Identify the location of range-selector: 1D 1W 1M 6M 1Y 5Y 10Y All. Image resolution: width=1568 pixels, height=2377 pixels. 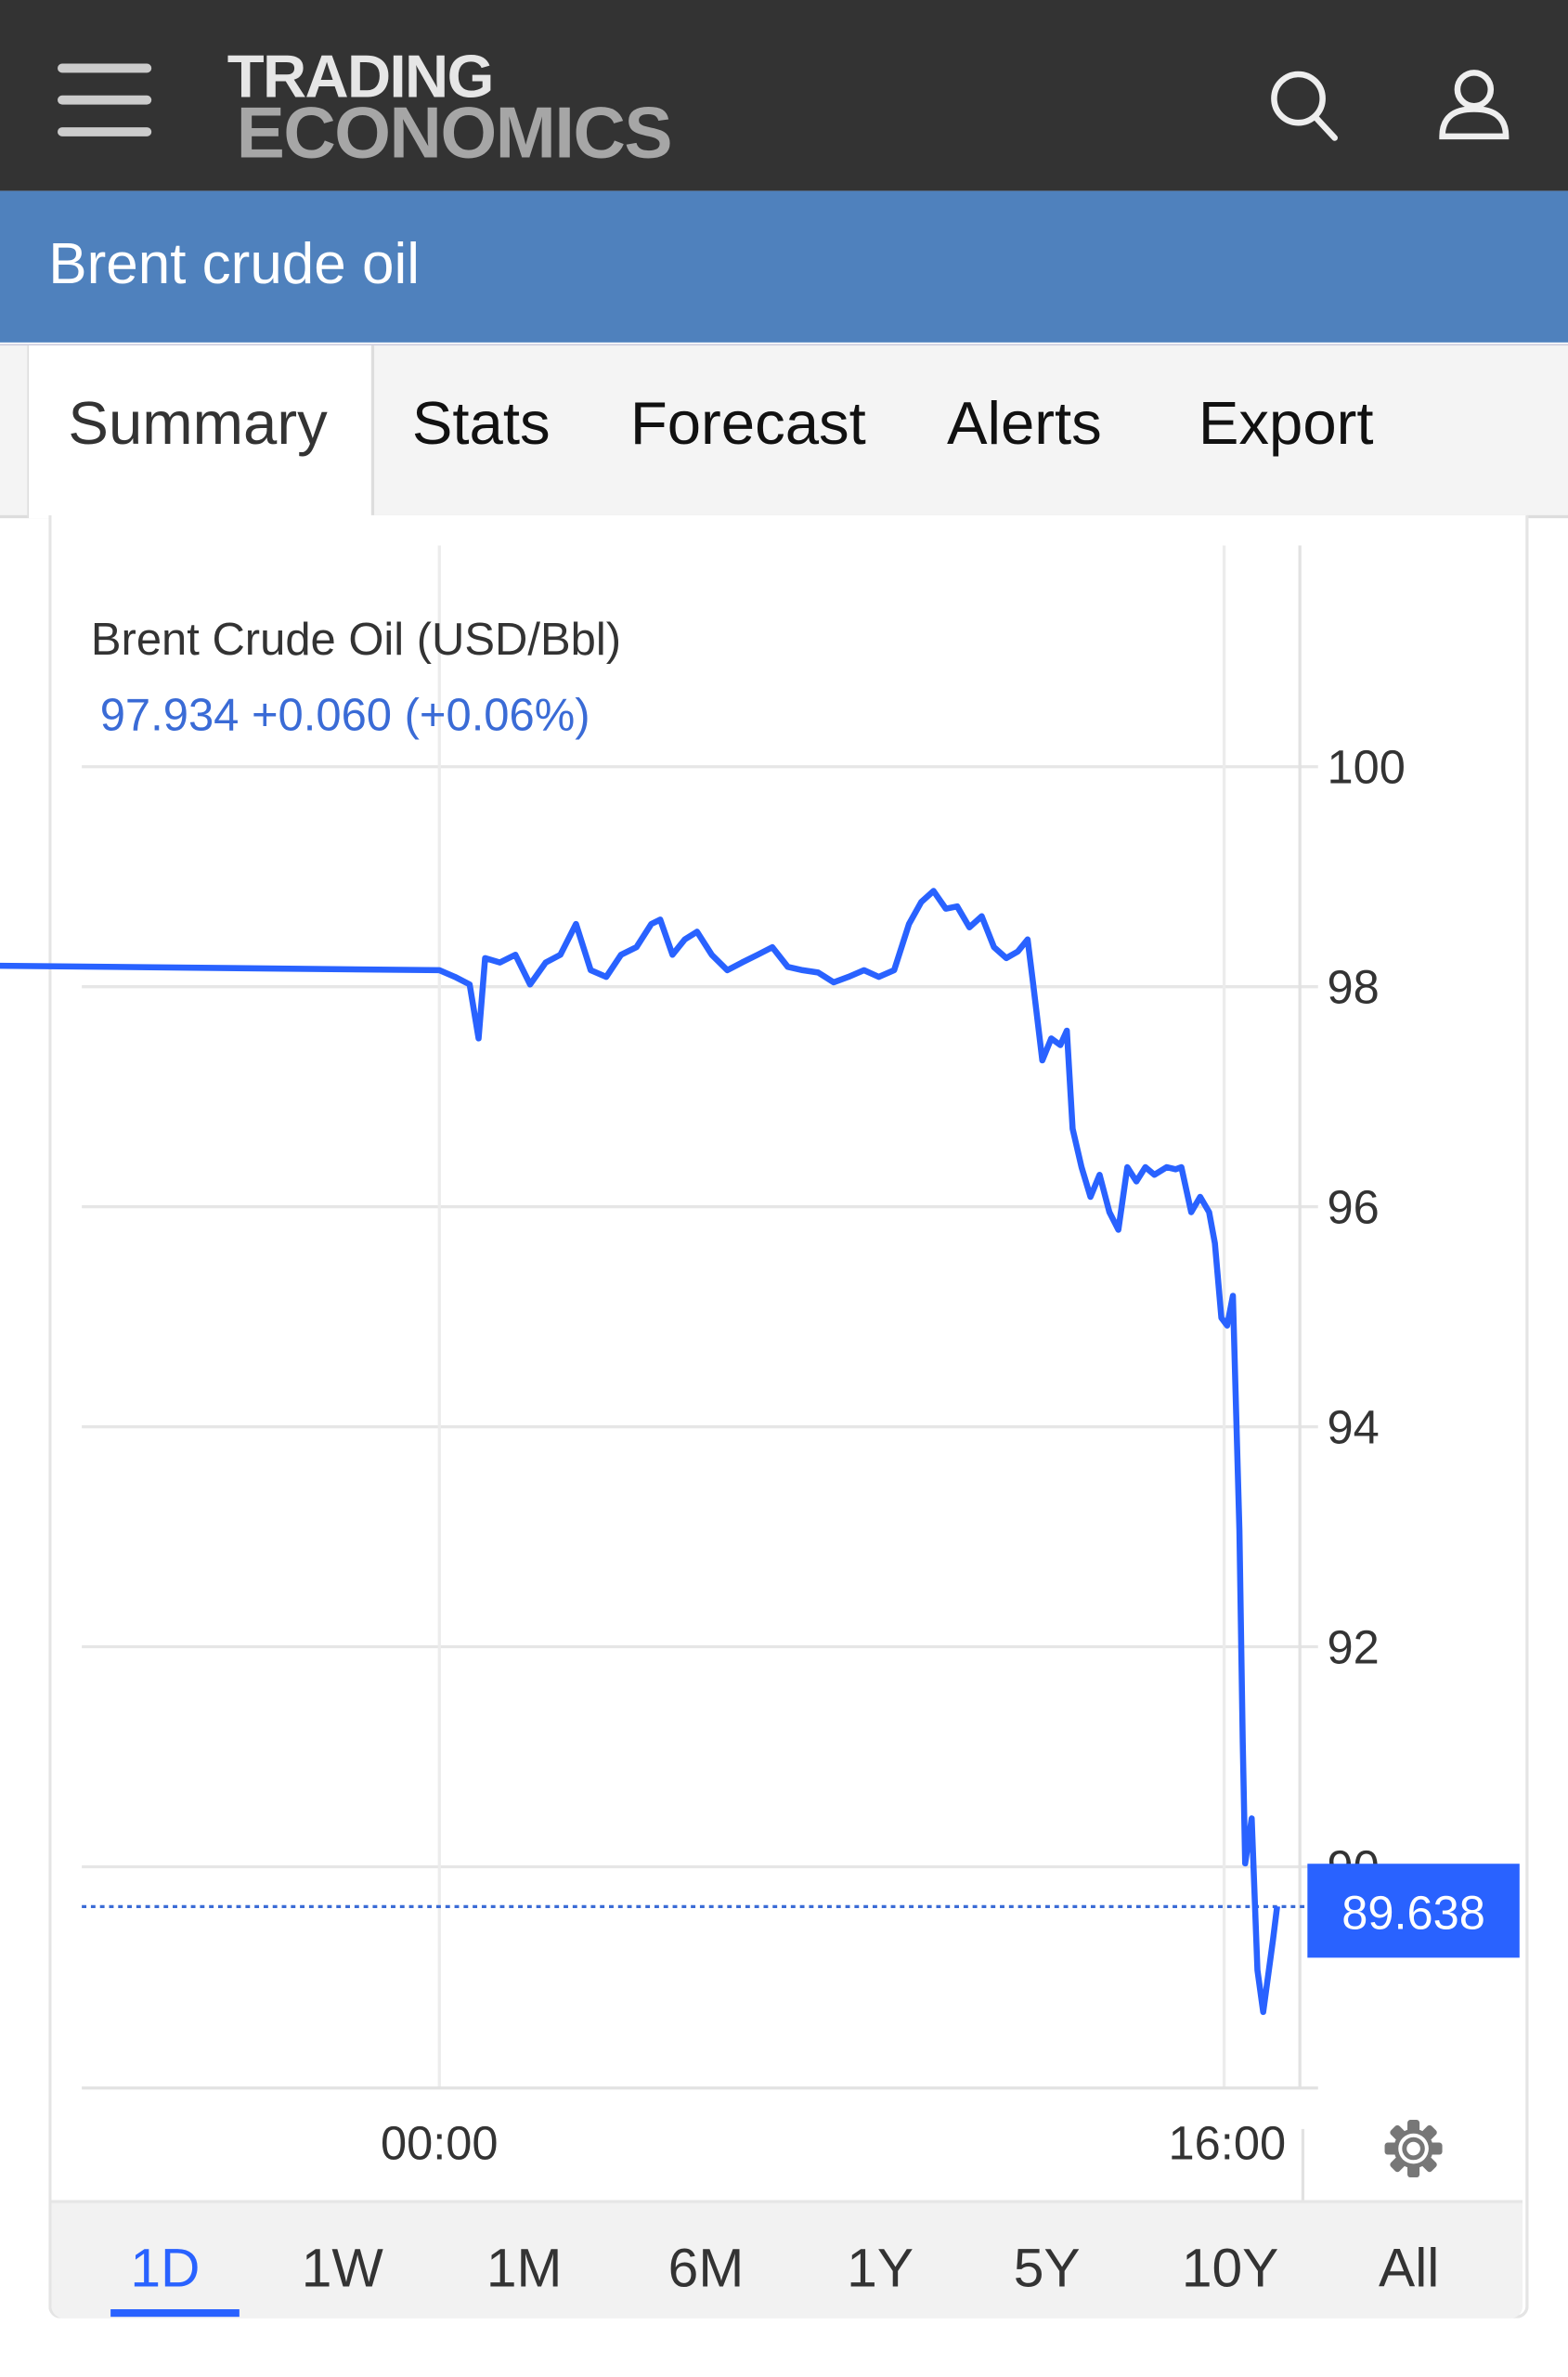
(787, 2259).